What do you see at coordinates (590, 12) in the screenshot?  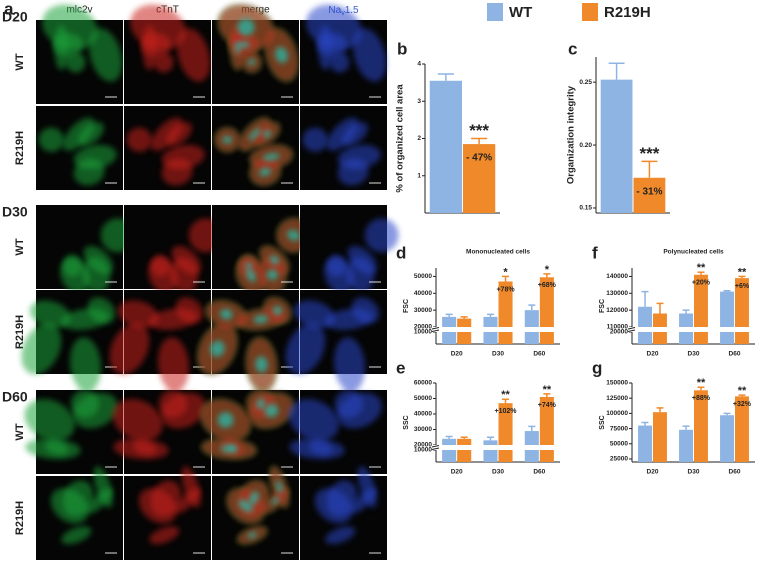 I see `legend-swatch` at bounding box center [590, 12].